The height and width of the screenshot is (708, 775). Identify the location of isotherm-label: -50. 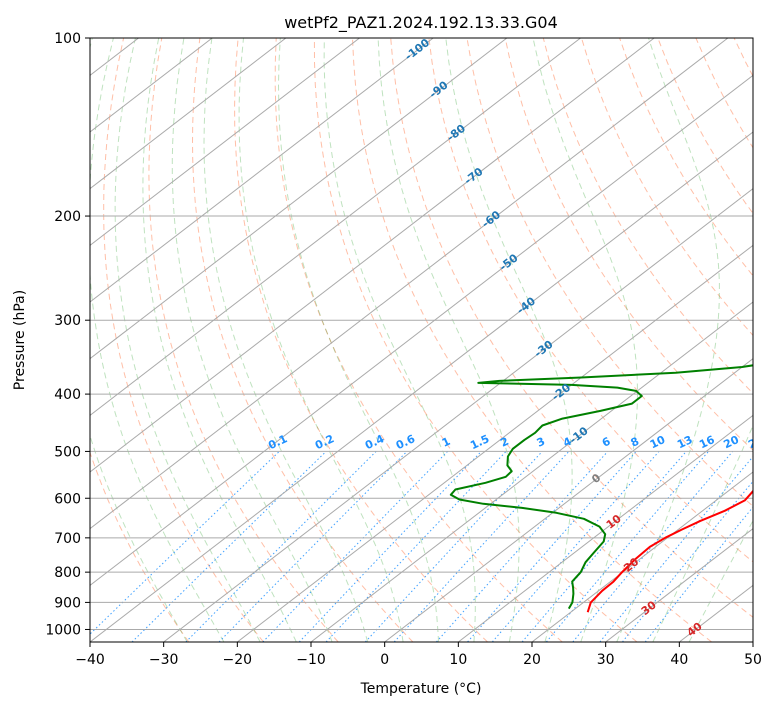
(509, 262).